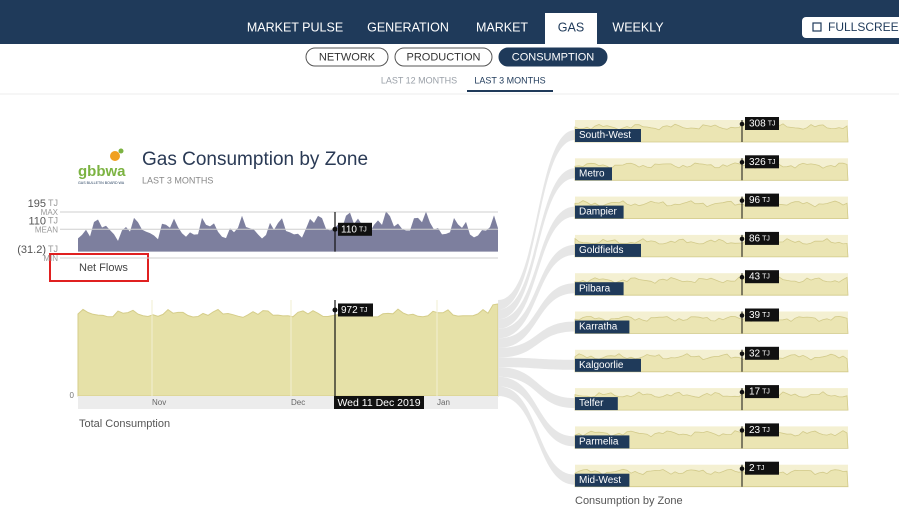 The width and height of the screenshot is (899, 507). I want to click on zone-value: 308 TJ, so click(762, 123).